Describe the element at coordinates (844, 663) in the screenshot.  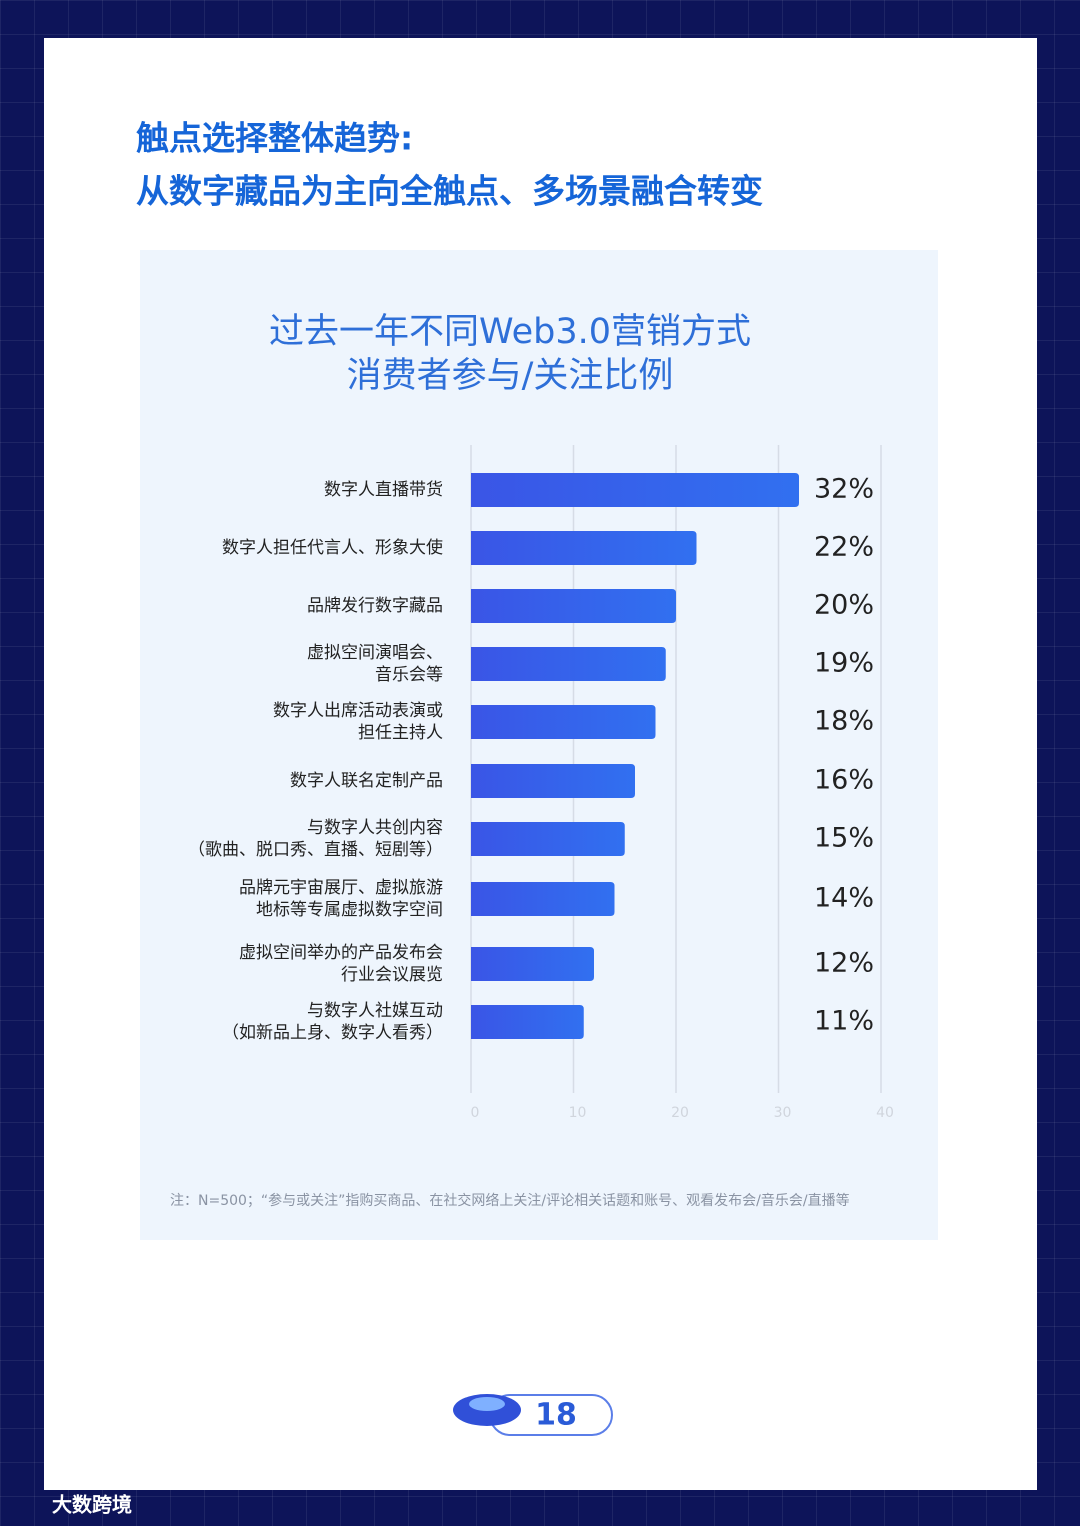
I see `value-label: 19%` at that location.